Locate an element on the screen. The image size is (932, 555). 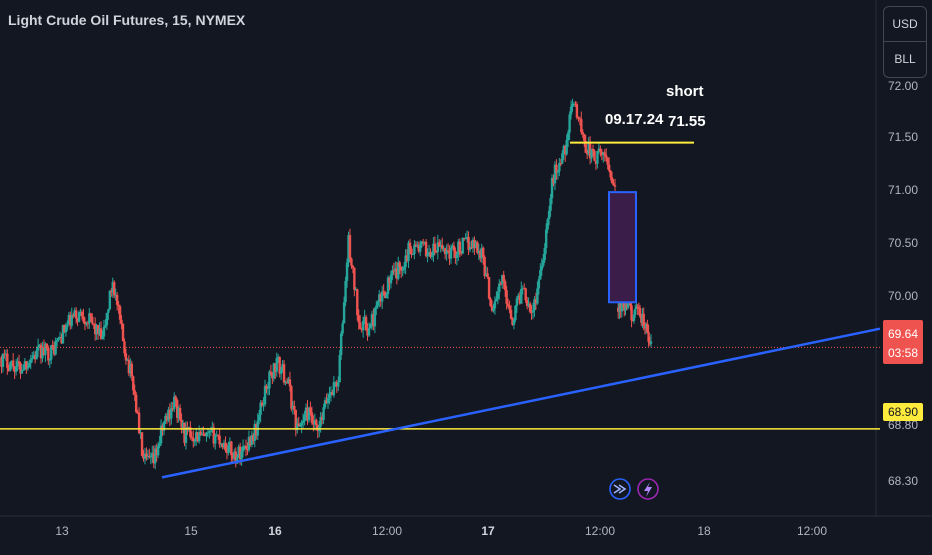
unit-selector: USD BLL is located at coordinates (905, 42).